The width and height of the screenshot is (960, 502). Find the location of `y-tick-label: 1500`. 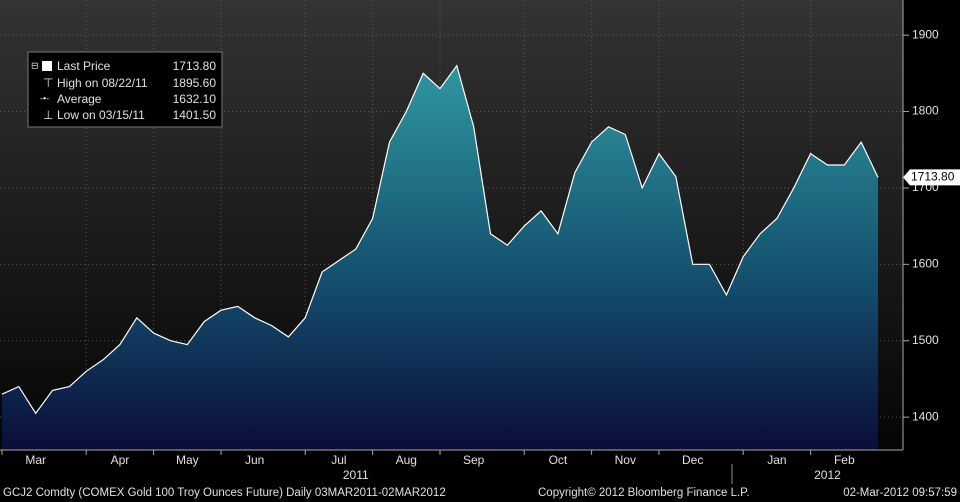

y-tick-label: 1500 is located at coordinates (925, 340).